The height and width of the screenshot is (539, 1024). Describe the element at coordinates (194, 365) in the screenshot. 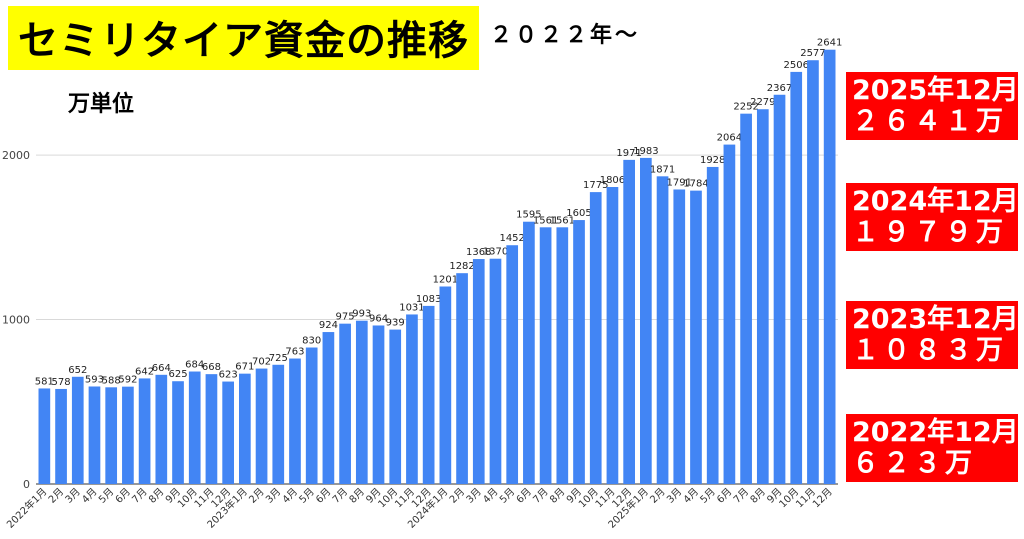

I see `data-label: 684` at that location.